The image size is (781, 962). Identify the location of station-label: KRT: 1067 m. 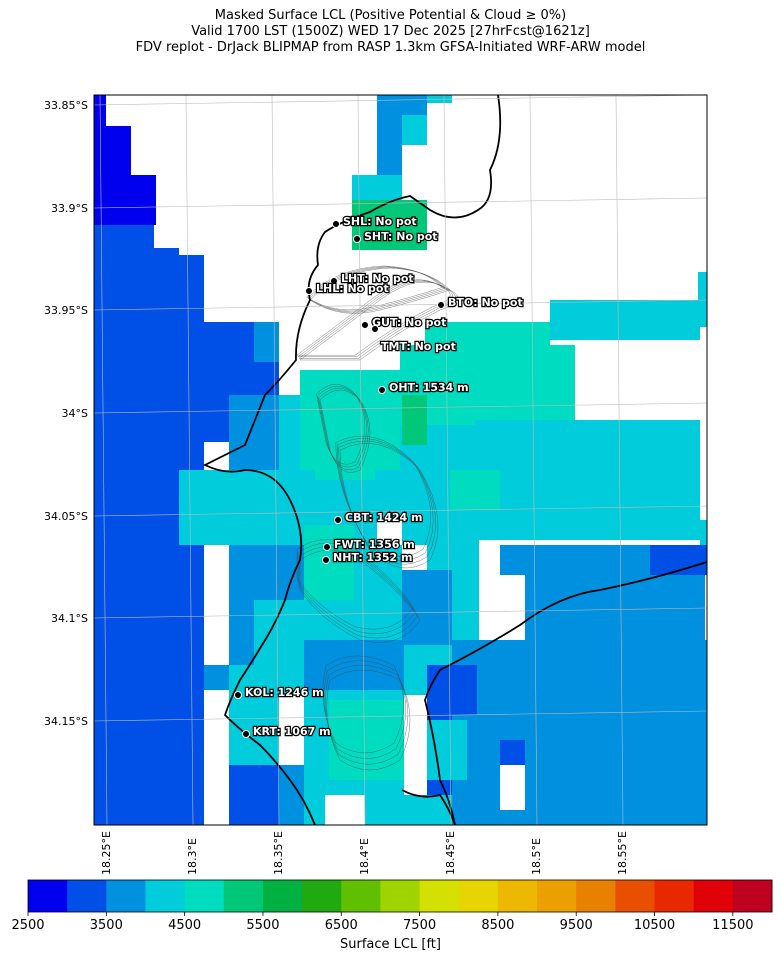
(292, 731).